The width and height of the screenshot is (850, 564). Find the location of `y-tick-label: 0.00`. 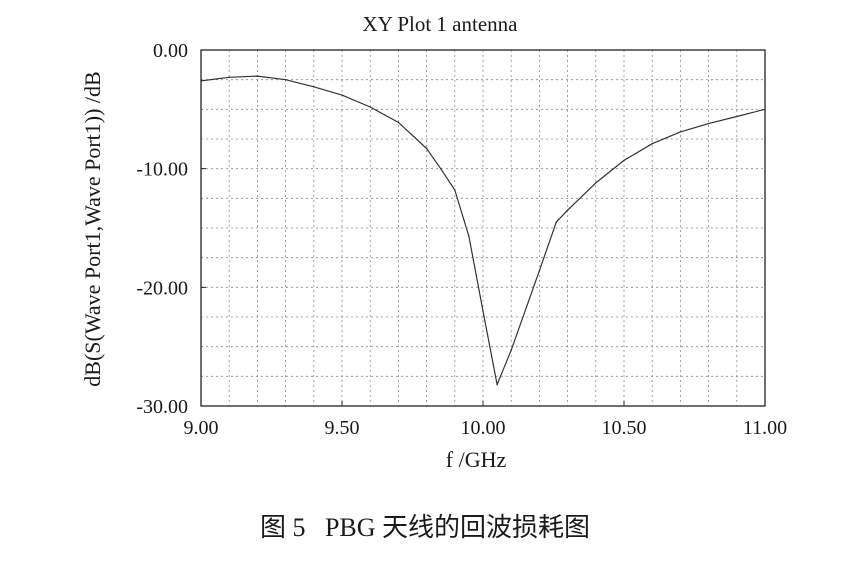

y-tick-label: 0.00 is located at coordinates (170, 51).